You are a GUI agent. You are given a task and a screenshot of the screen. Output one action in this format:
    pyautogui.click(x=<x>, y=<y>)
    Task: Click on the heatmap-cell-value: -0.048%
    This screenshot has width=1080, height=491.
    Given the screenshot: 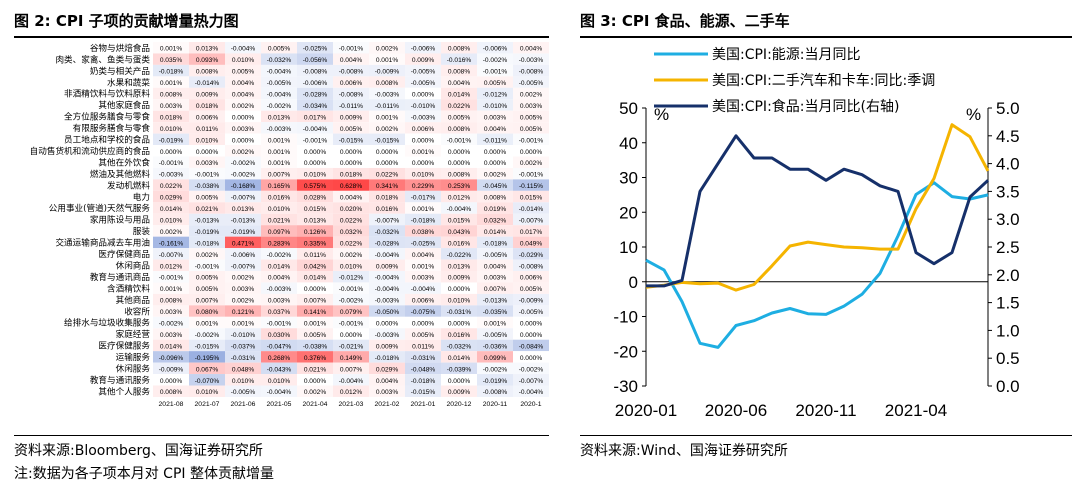 What is the action you would take?
    pyautogui.click(x=423, y=369)
    